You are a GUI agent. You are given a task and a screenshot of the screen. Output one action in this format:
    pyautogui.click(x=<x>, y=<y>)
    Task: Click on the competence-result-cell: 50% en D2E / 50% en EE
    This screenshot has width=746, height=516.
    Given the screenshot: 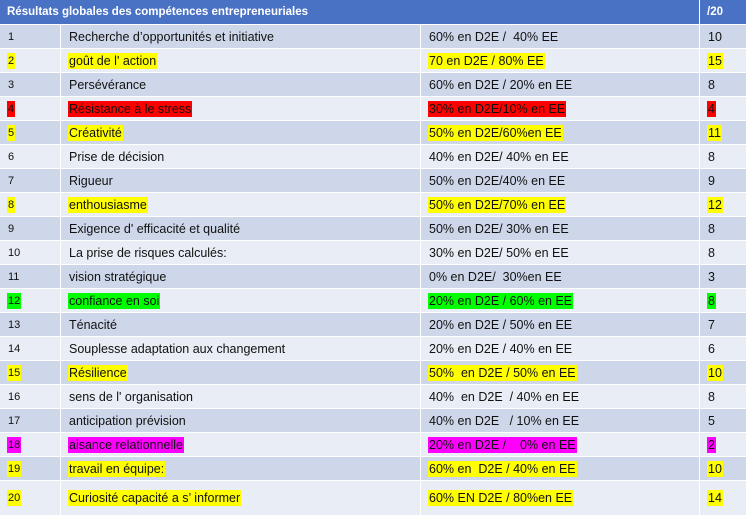 What is the action you would take?
    pyautogui.click(x=560, y=373)
    